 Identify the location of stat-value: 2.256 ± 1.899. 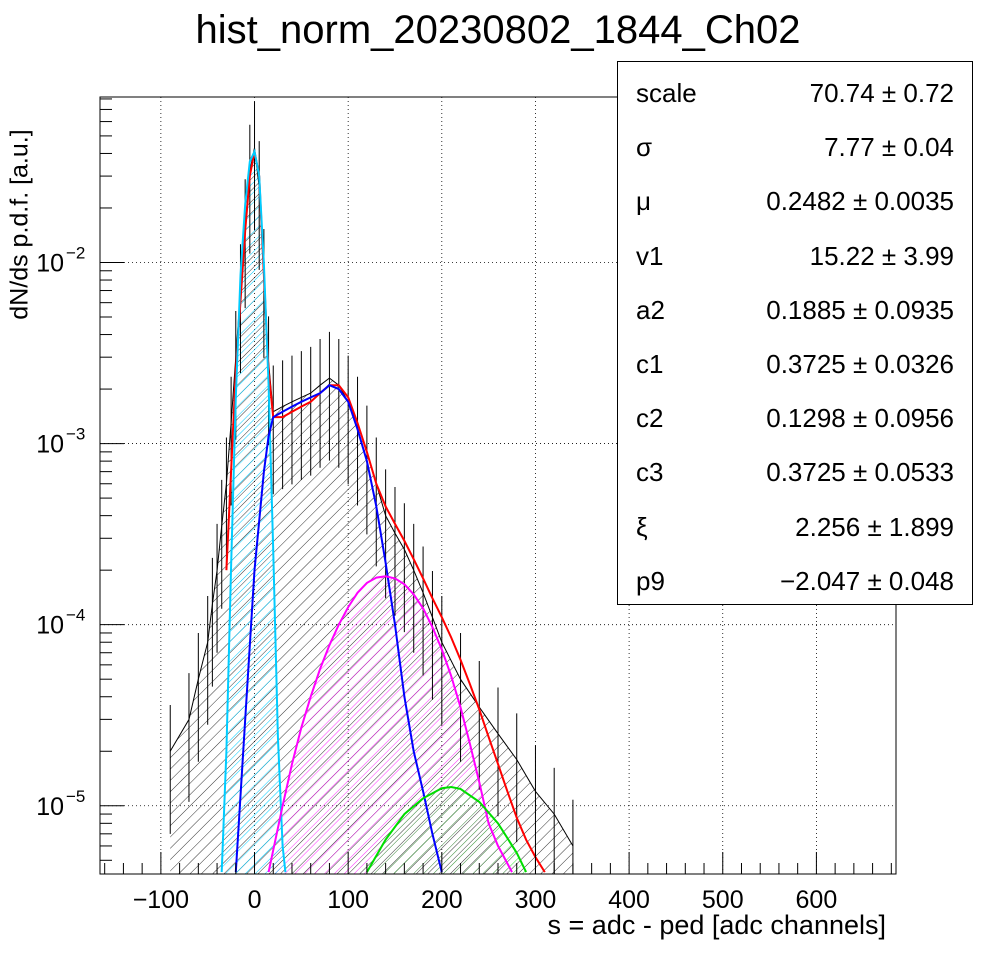
(874, 526).